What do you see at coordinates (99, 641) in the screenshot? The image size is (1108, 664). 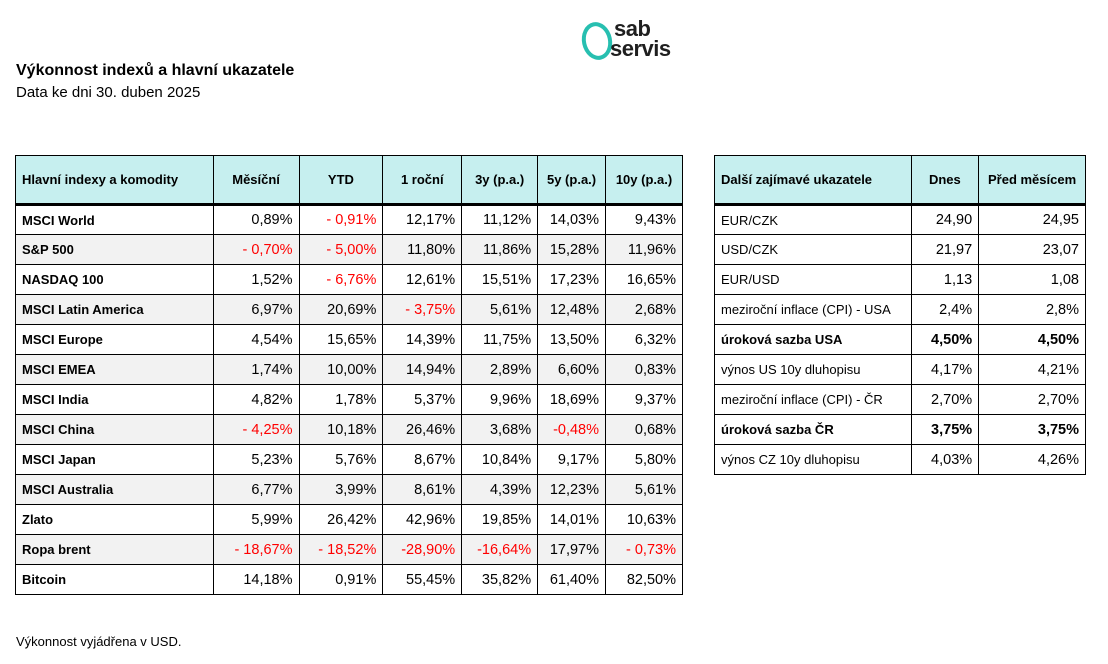 I see `footer-note: Výkonnost vyjádřena v USD.` at bounding box center [99, 641].